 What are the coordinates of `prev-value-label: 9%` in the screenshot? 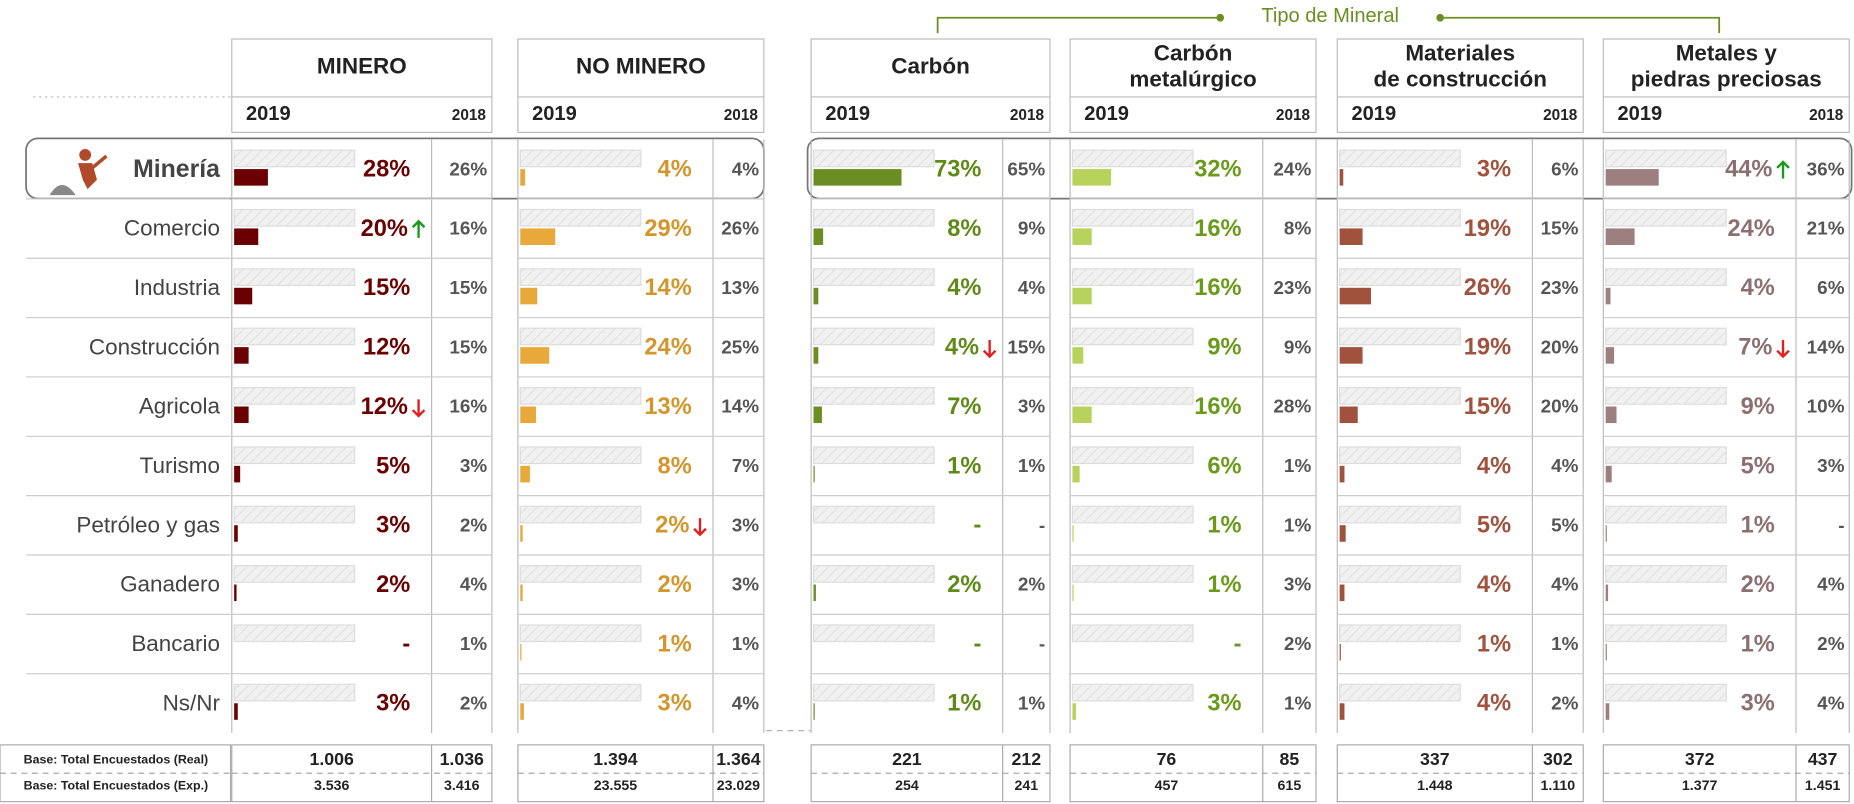 It's located at (1032, 229).